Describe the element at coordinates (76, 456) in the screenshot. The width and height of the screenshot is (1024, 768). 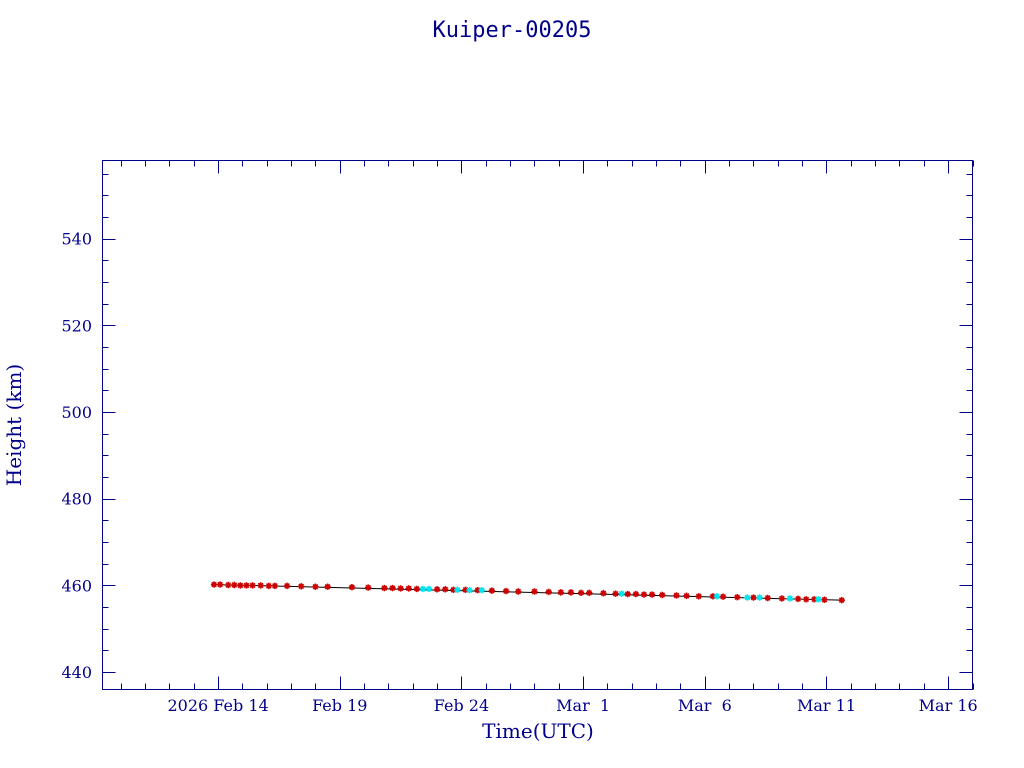
I see `y-axis-tick-labels: 440 460 480 500 520 540` at that location.